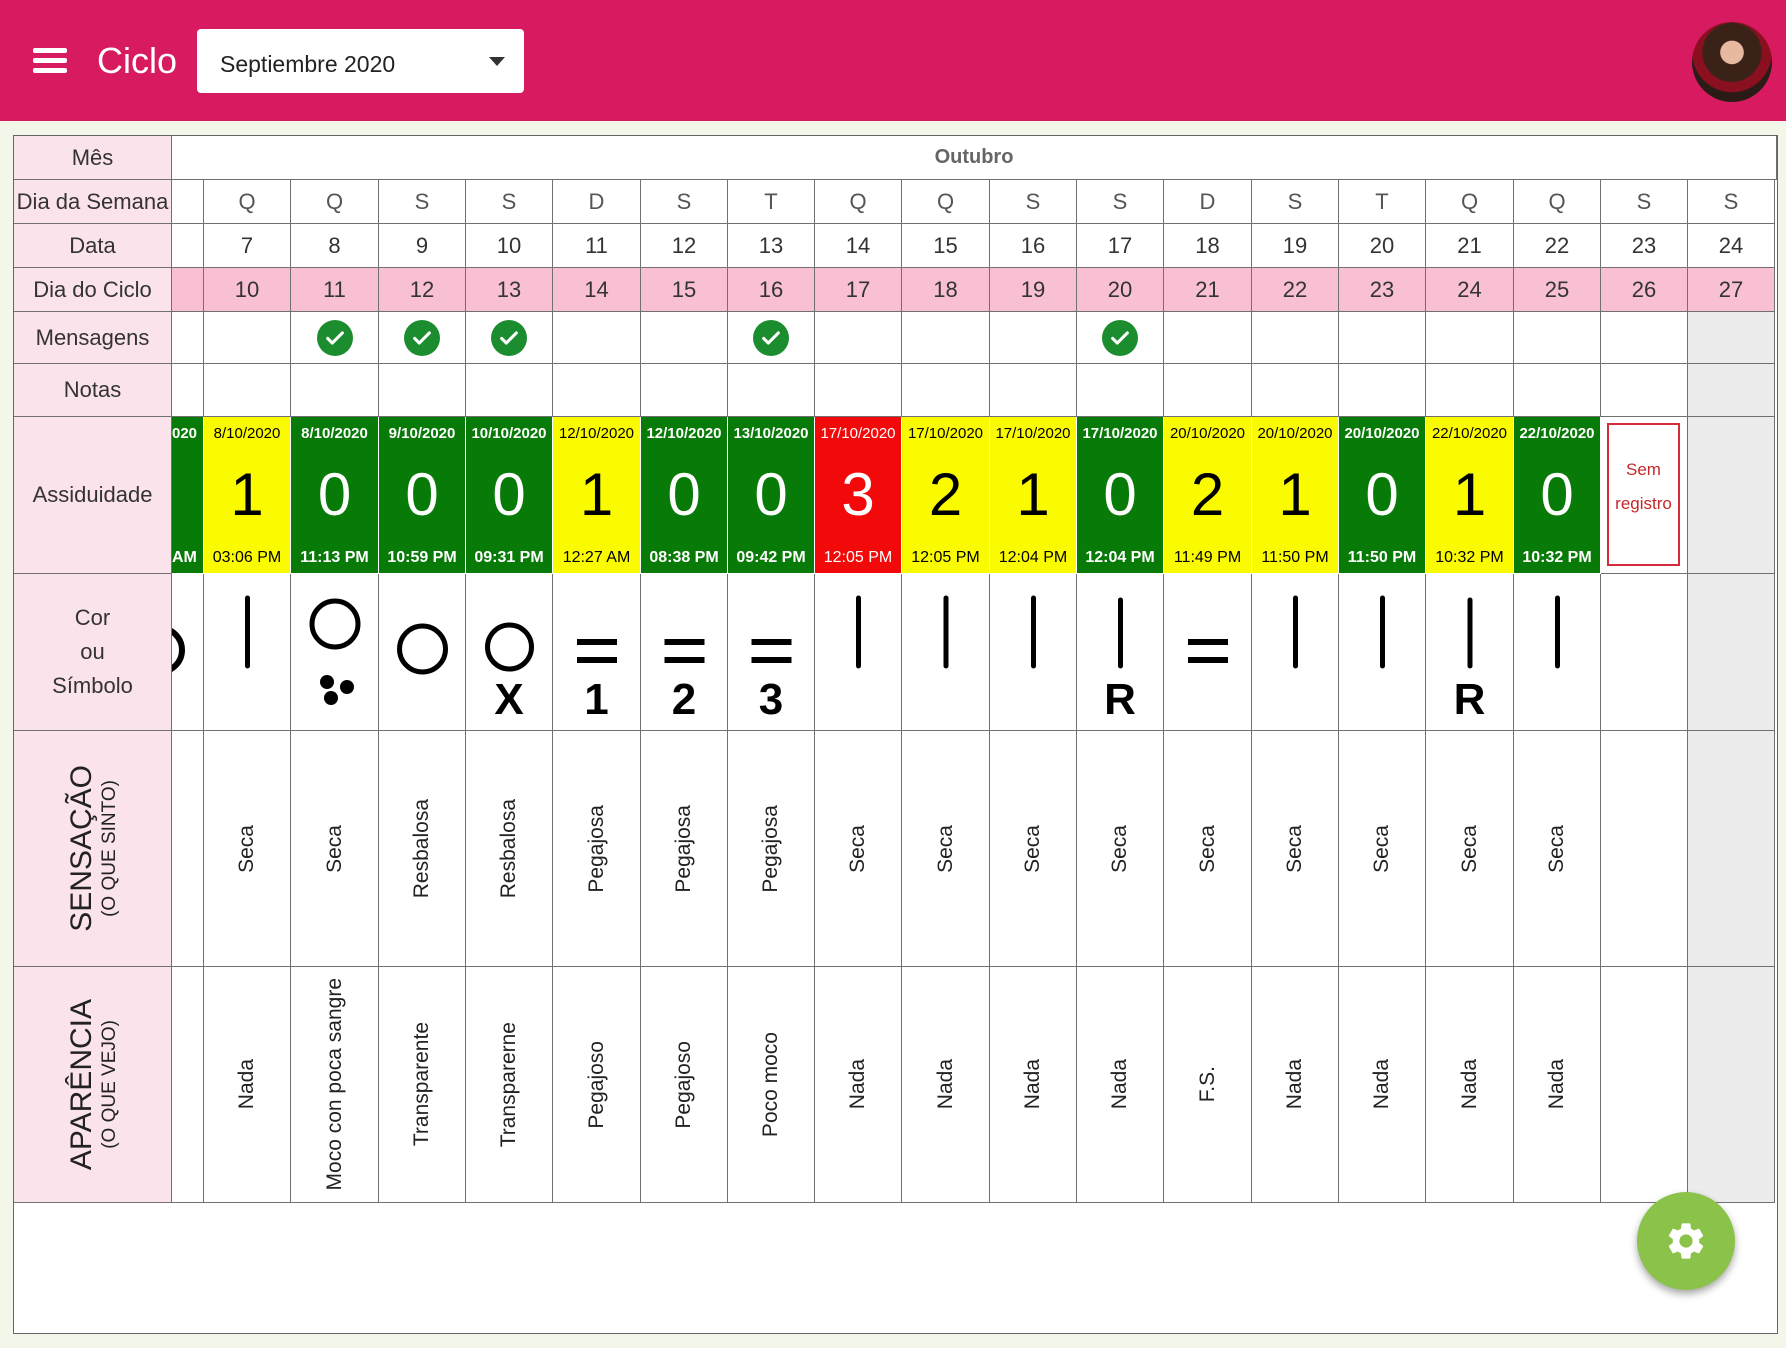 The image size is (1786, 1348). What do you see at coordinates (946, 495) in the screenshot?
I see `attendance-cell: 17/10/2020 2 12:05 PM` at bounding box center [946, 495].